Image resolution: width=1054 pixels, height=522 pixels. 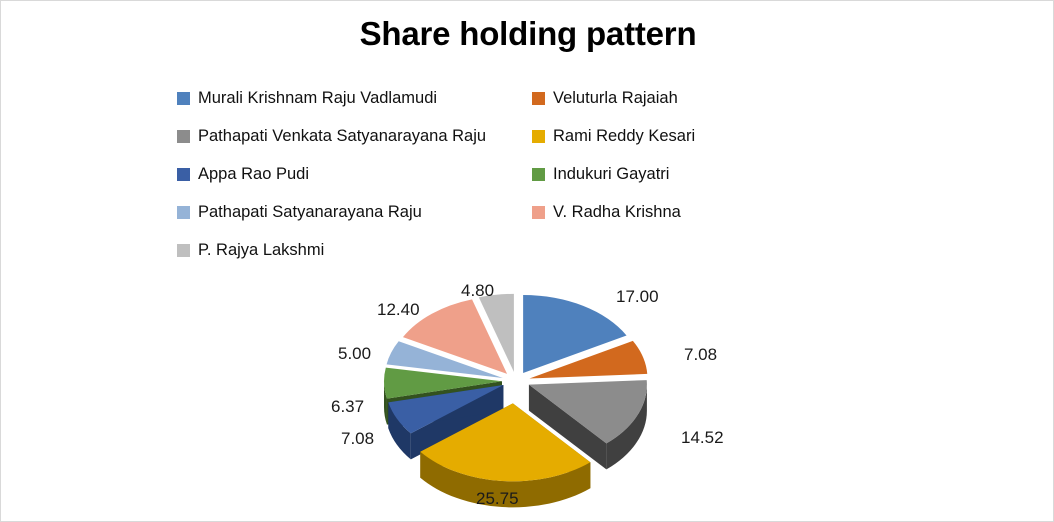 I want to click on legend-item-rami-reddy-kesari: Rami Reddy Kesari, so click(x=662, y=136).